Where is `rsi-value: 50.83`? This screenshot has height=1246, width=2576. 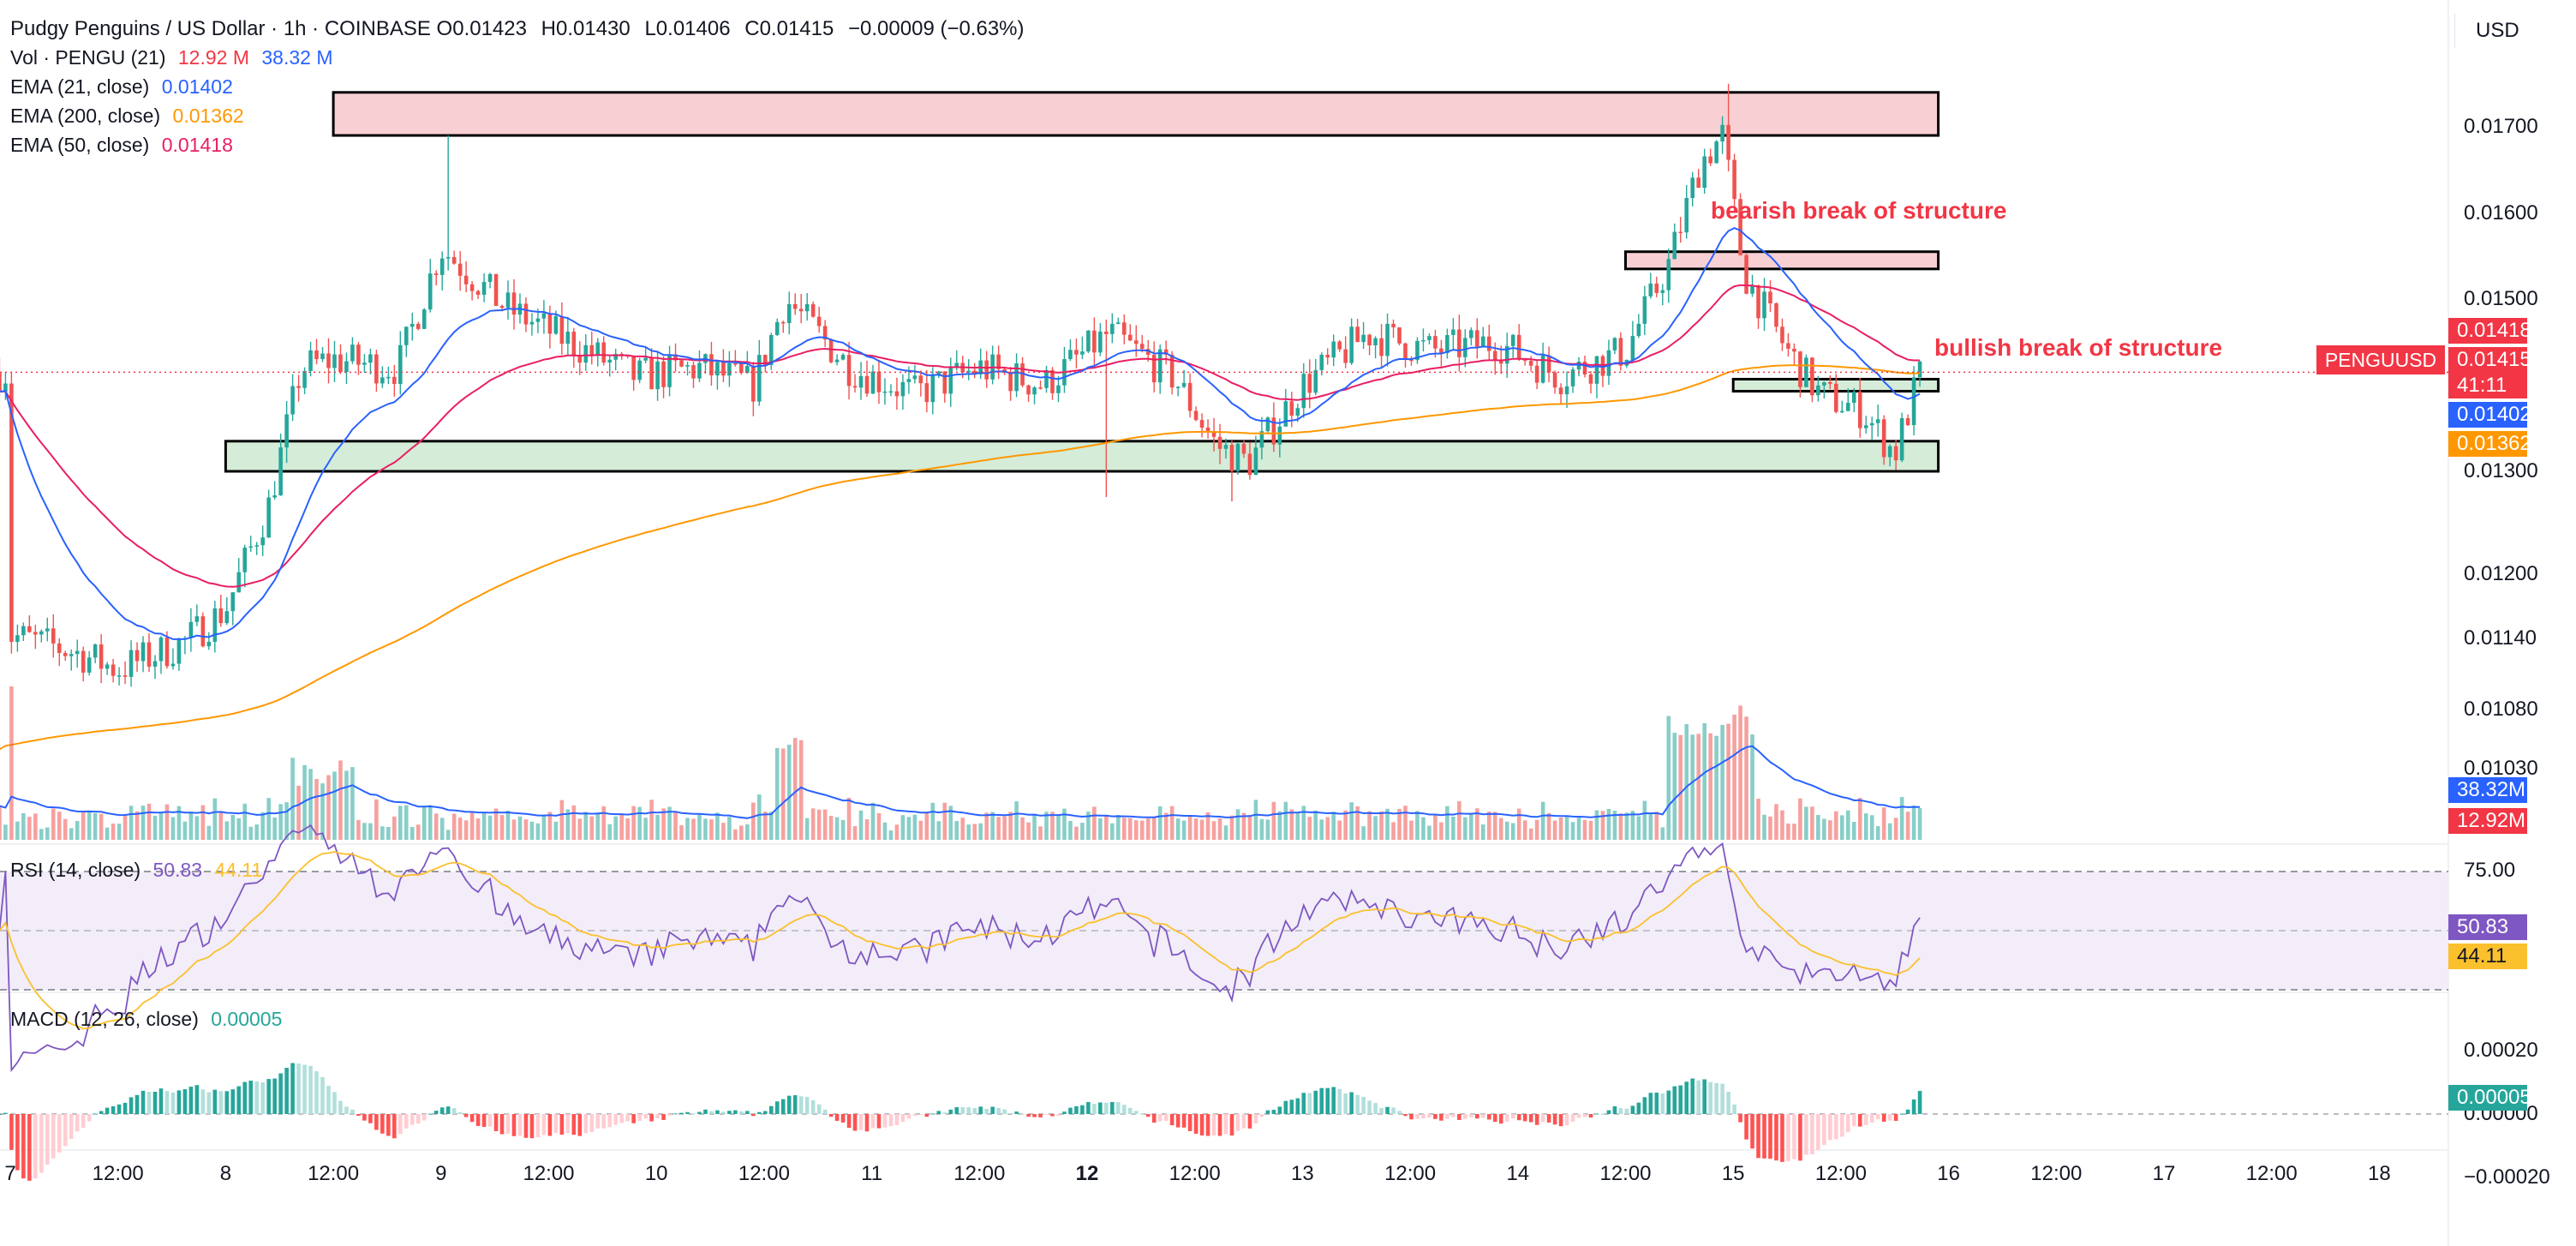 rsi-value: 50.83 is located at coordinates (177, 870).